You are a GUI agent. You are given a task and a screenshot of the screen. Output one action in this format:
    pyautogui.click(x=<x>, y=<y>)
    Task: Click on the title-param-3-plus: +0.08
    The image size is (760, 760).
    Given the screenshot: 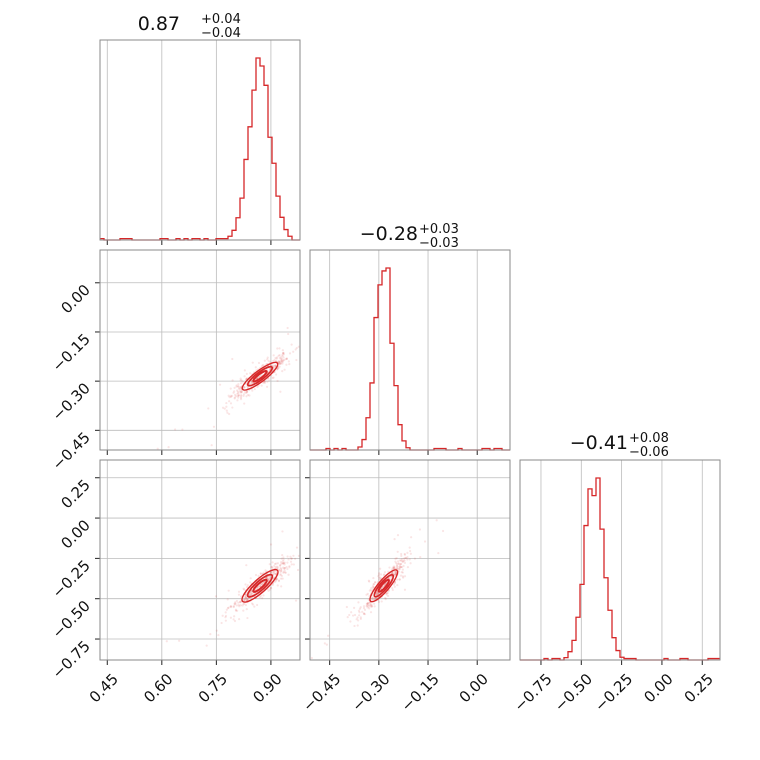 What is the action you would take?
    pyautogui.click(x=649, y=438)
    